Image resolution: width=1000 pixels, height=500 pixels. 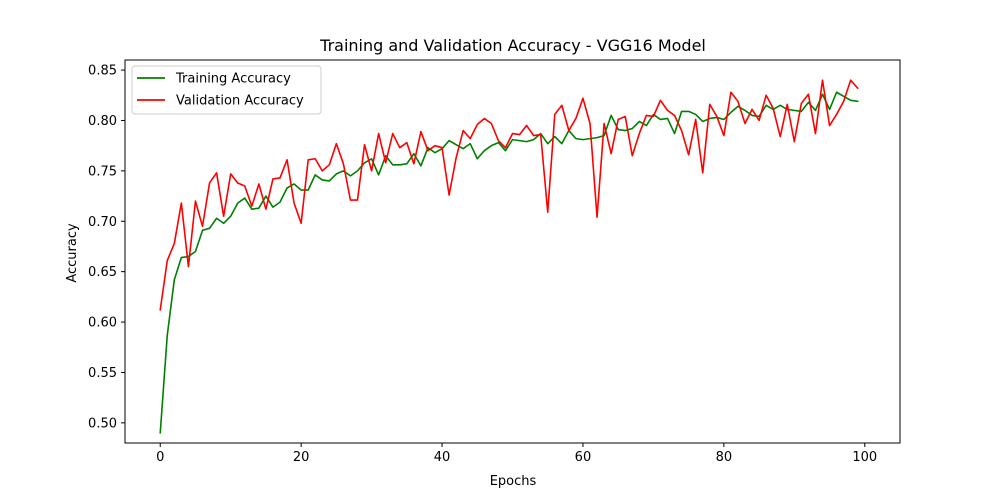 I want to click on y-tick-label: 0.80, so click(x=102, y=121).